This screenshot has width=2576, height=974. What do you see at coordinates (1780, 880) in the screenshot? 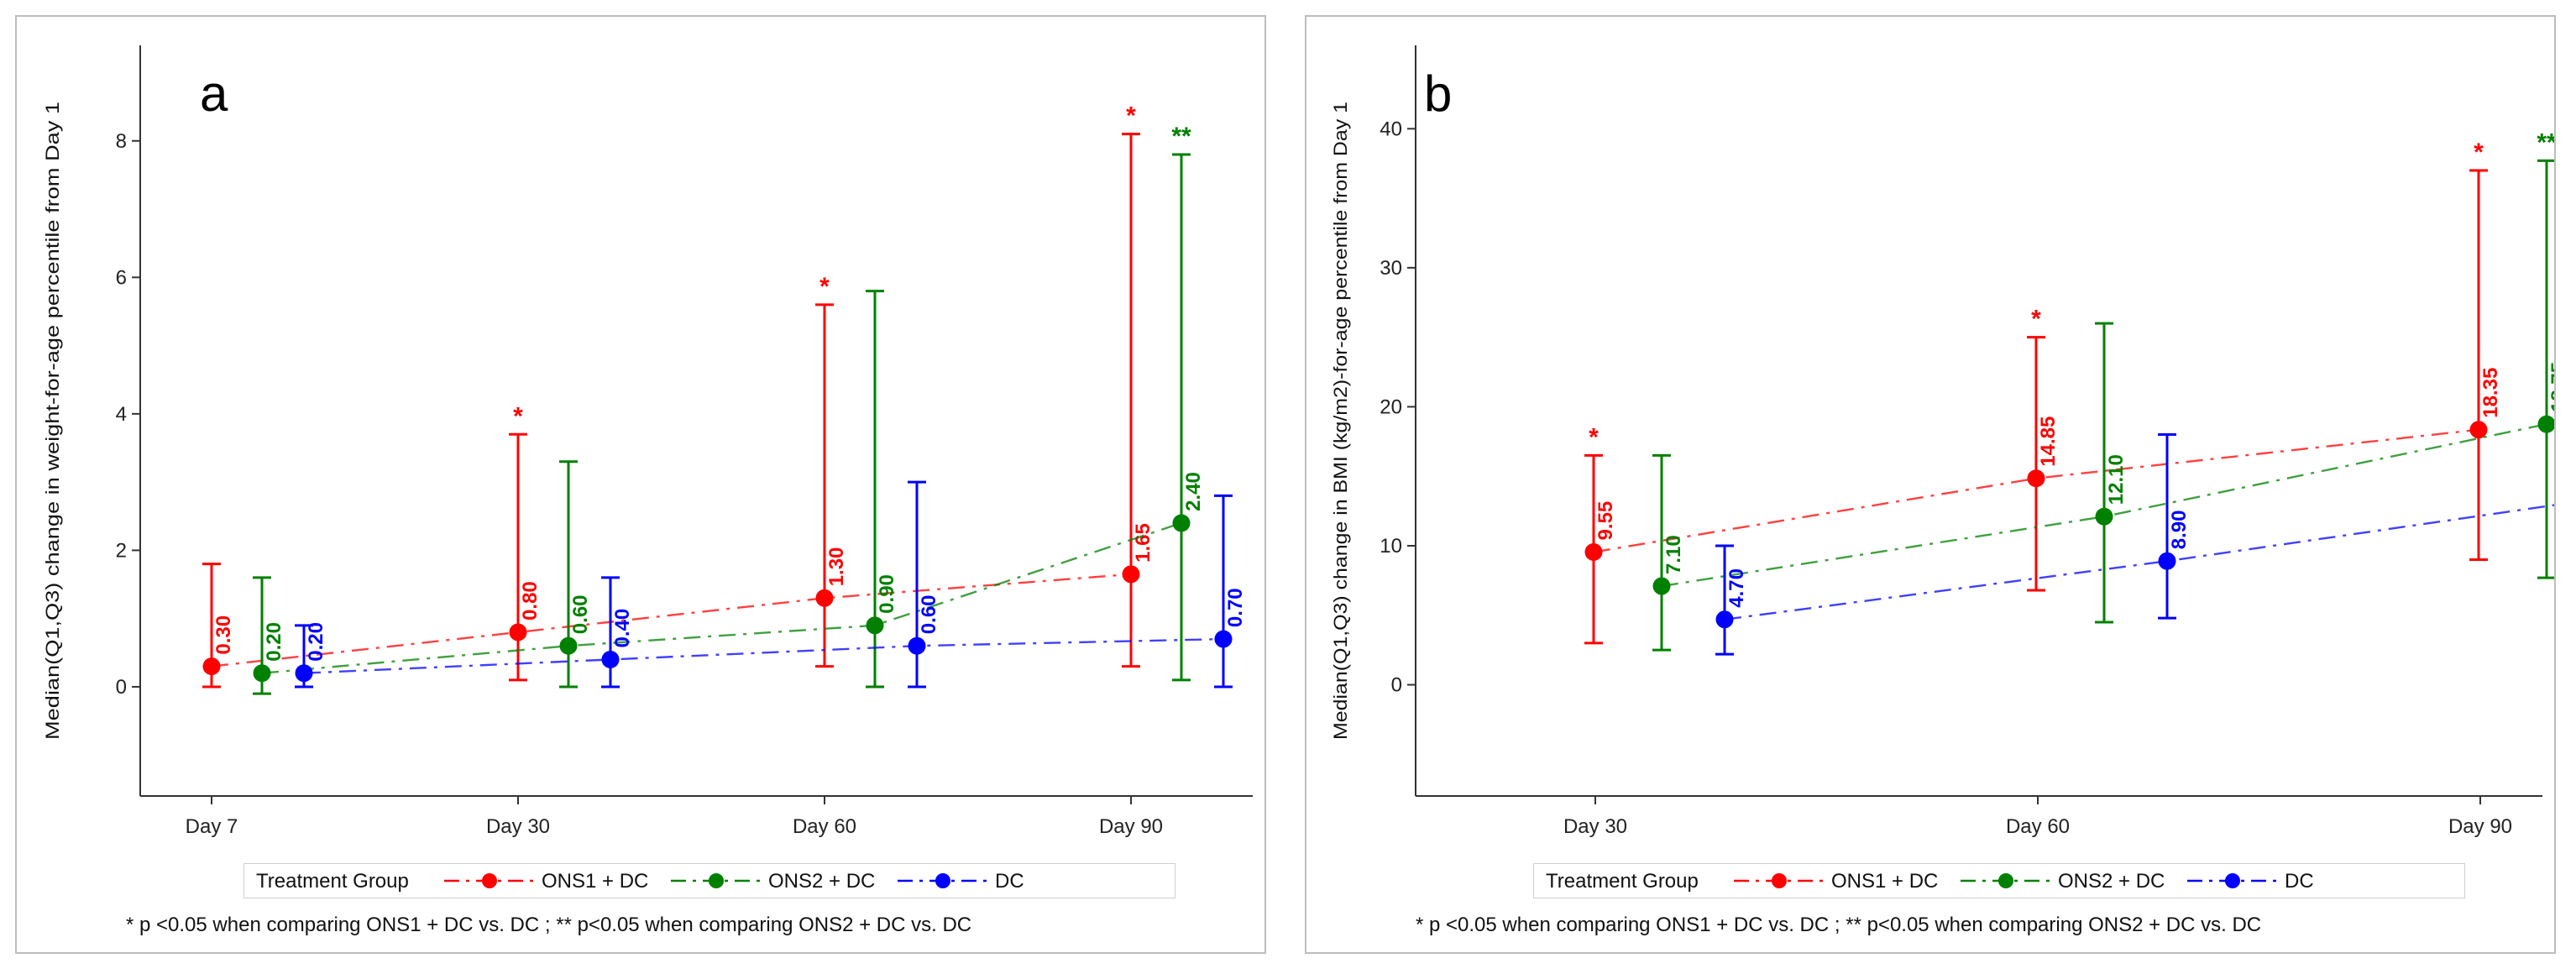
I see `legend-b-swatch-ons1` at bounding box center [1780, 880].